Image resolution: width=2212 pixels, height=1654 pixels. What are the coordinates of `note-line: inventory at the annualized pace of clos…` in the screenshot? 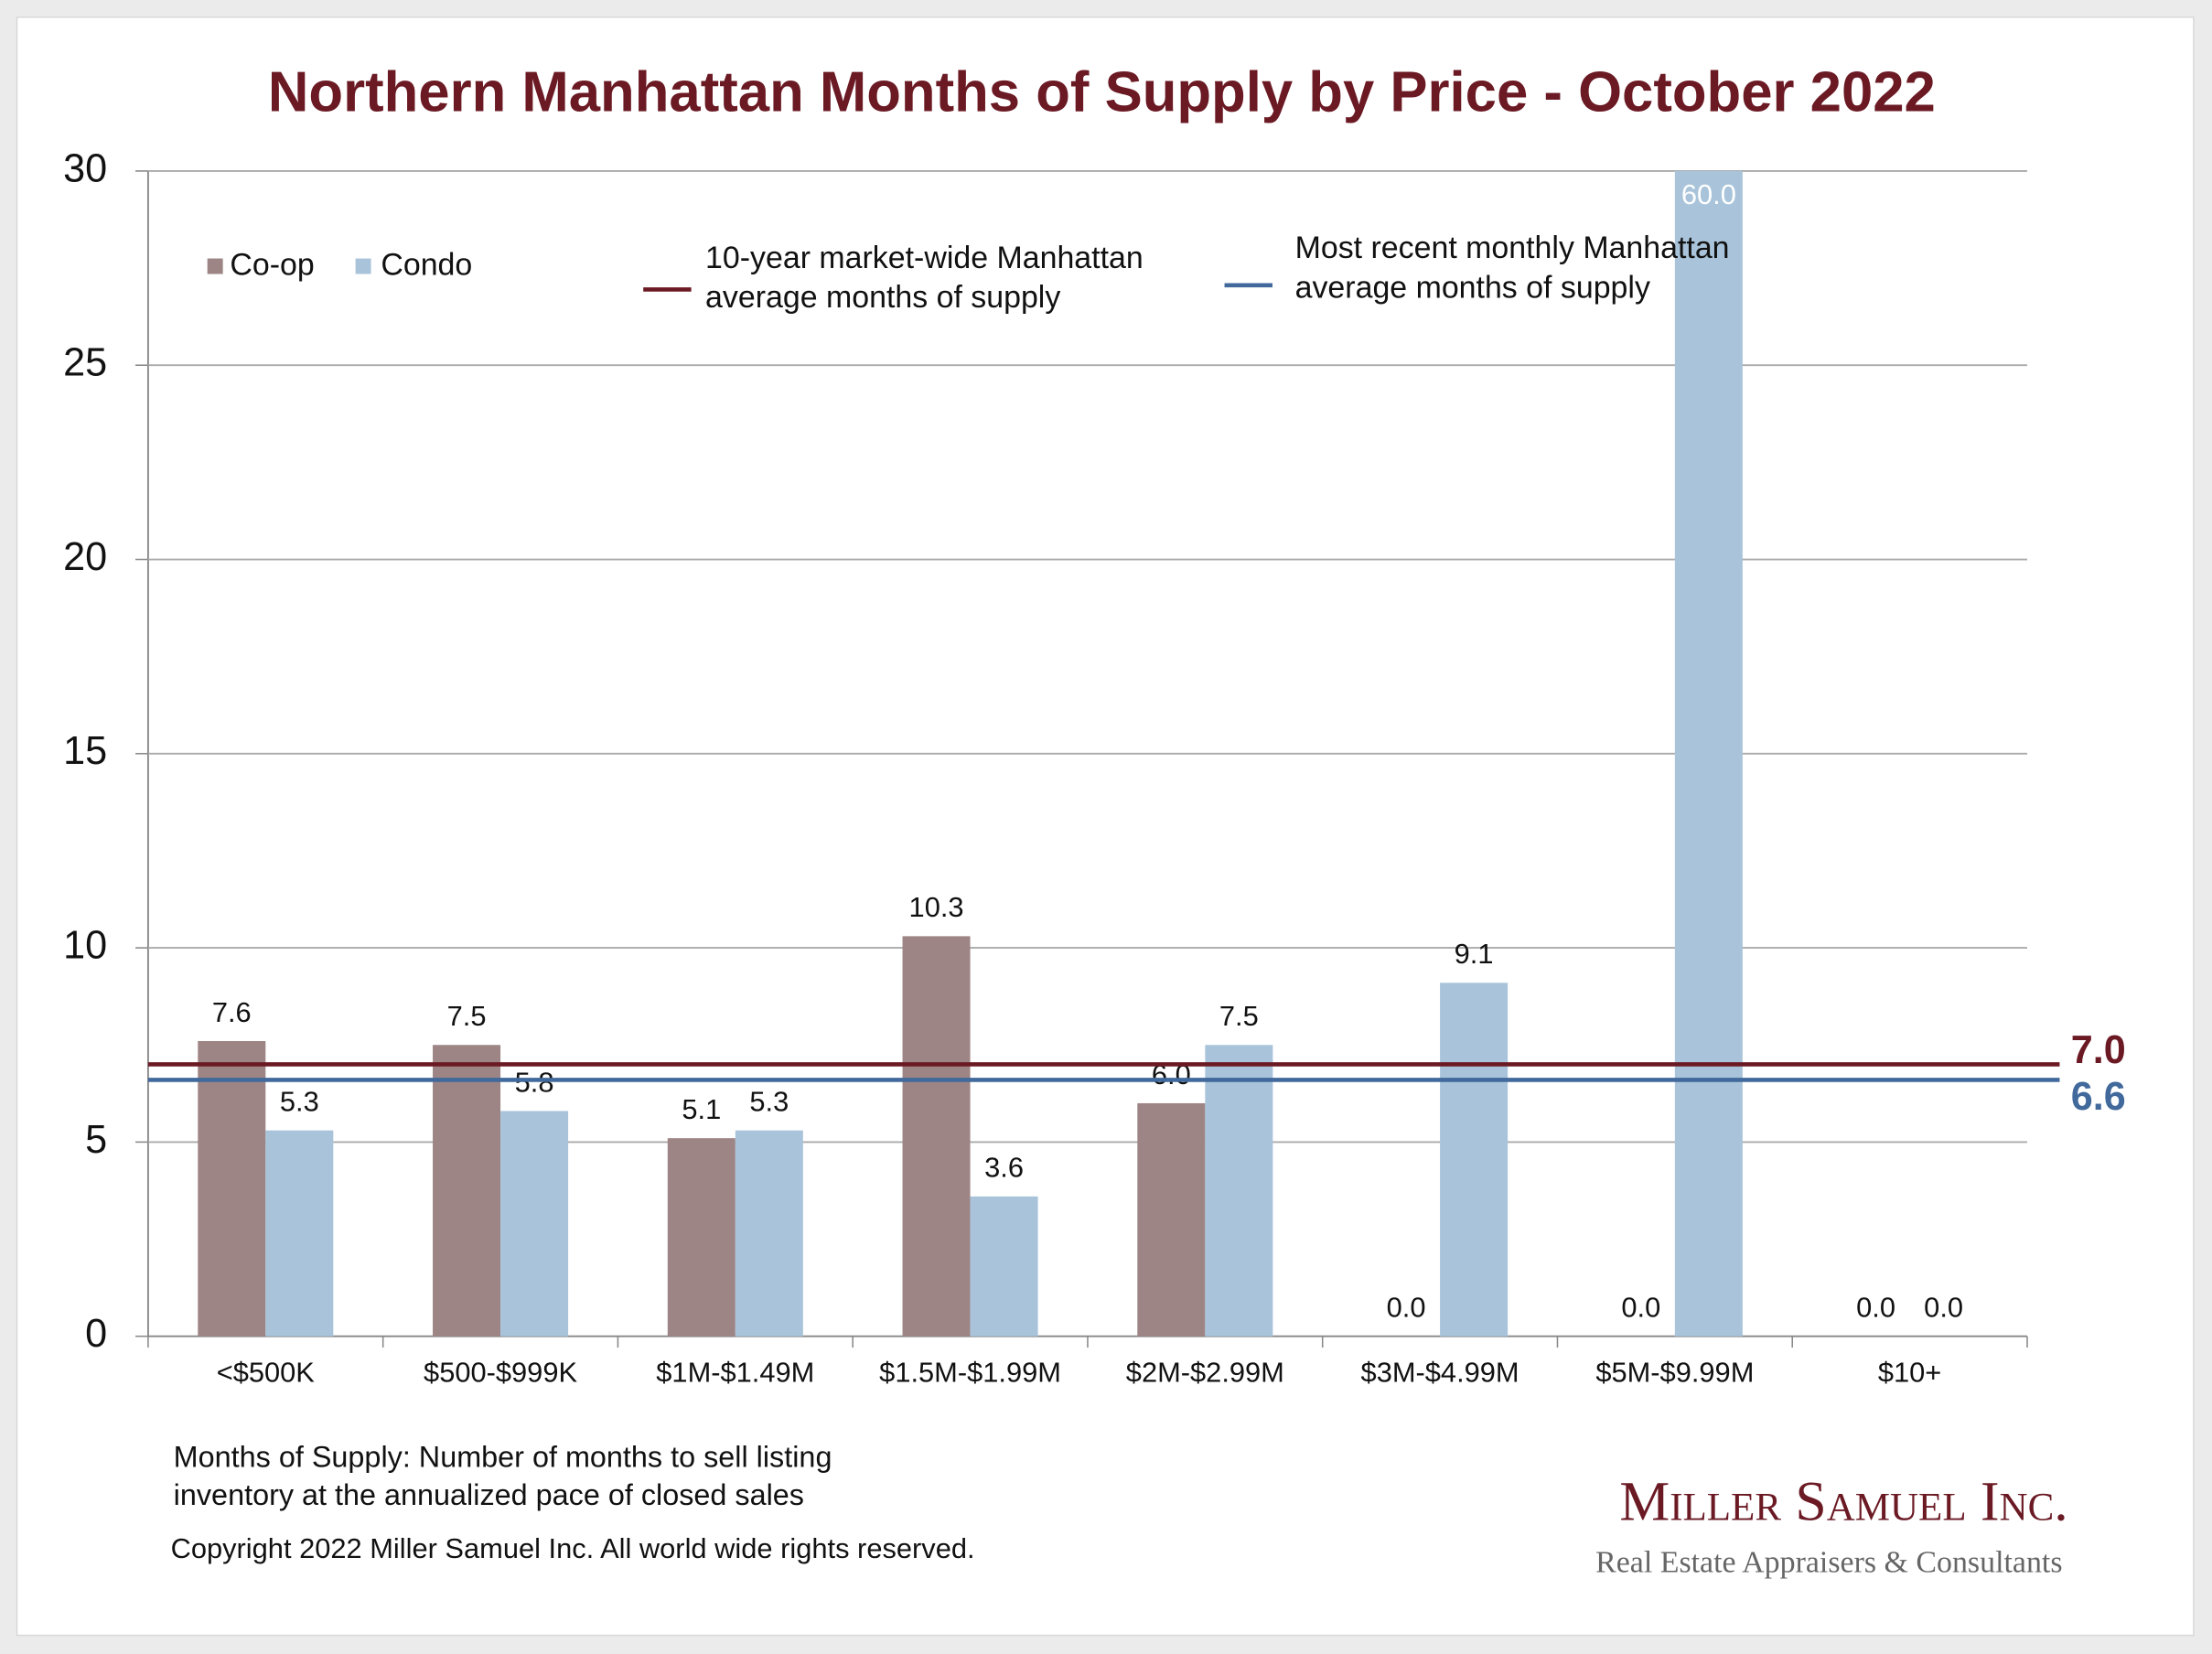 It's located at (489, 1494).